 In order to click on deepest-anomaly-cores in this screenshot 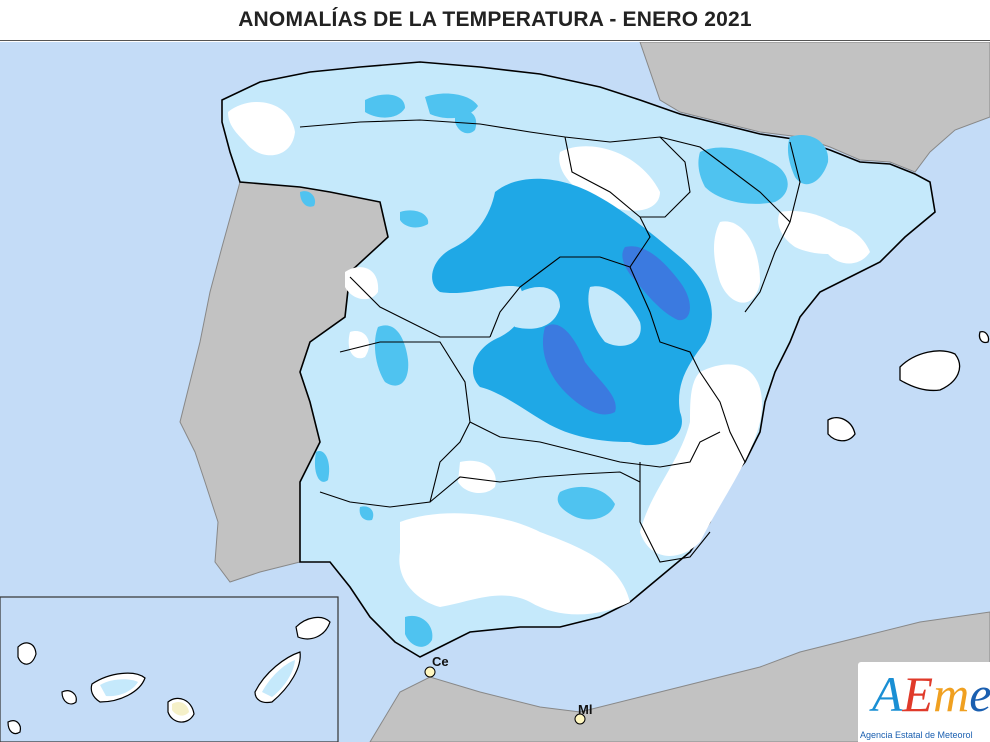, I will do `click(616, 330)`.